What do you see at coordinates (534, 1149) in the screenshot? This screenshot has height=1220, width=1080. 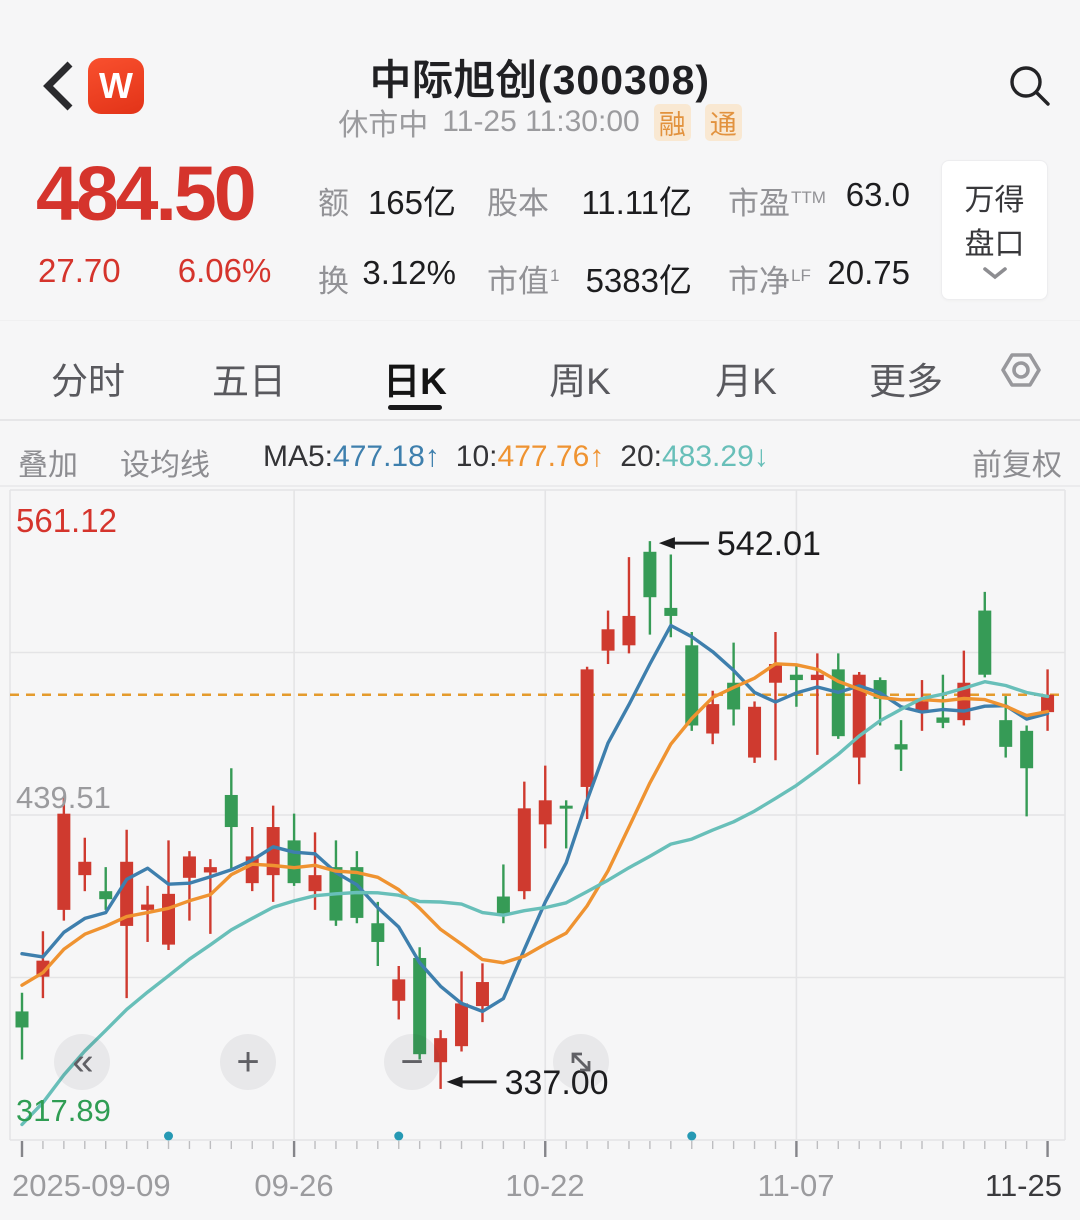 I see `x-axis-ticks` at bounding box center [534, 1149].